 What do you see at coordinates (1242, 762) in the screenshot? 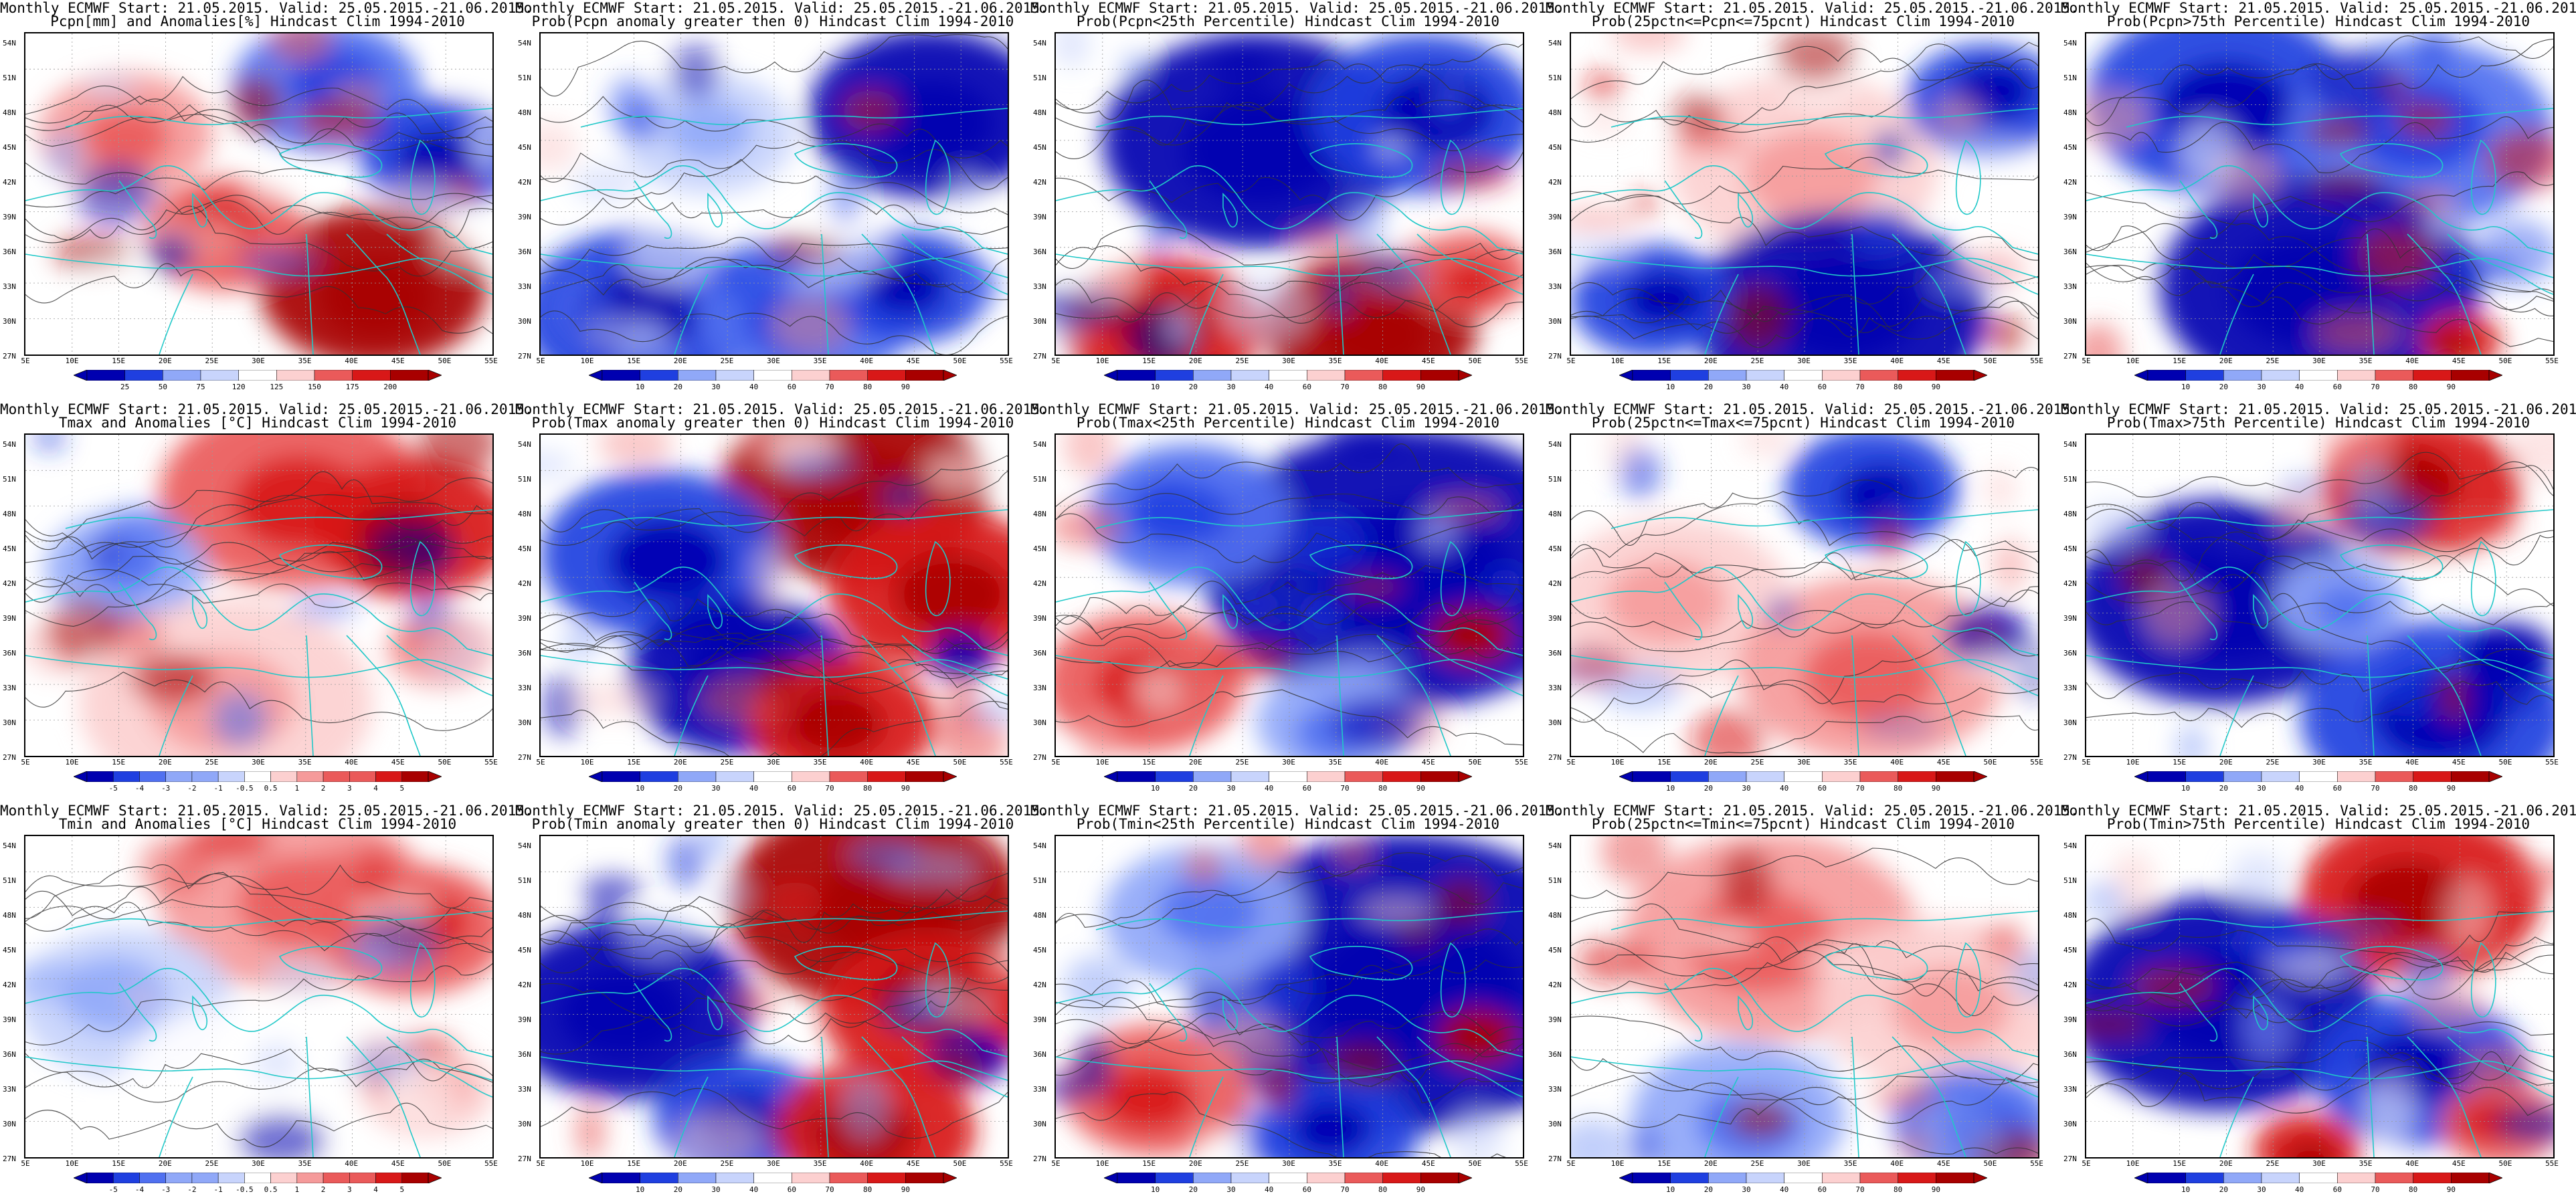
I see `lon-tick-label: 25E` at bounding box center [1242, 762].